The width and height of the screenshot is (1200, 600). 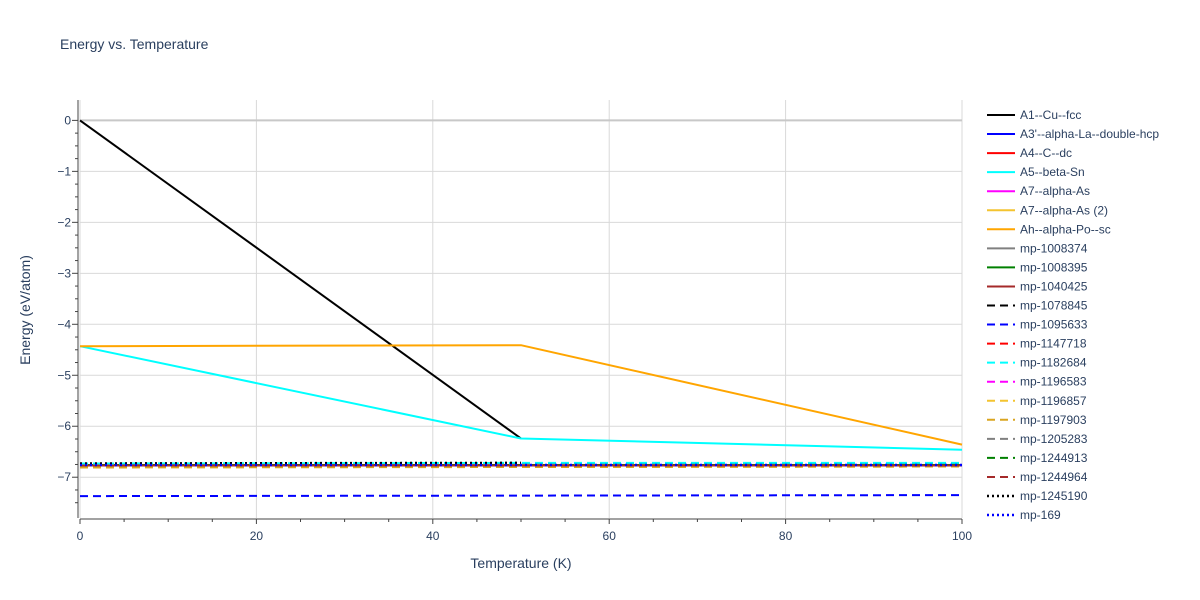 I want to click on legend-item-label: mp-1147718, so click(x=1053, y=344).